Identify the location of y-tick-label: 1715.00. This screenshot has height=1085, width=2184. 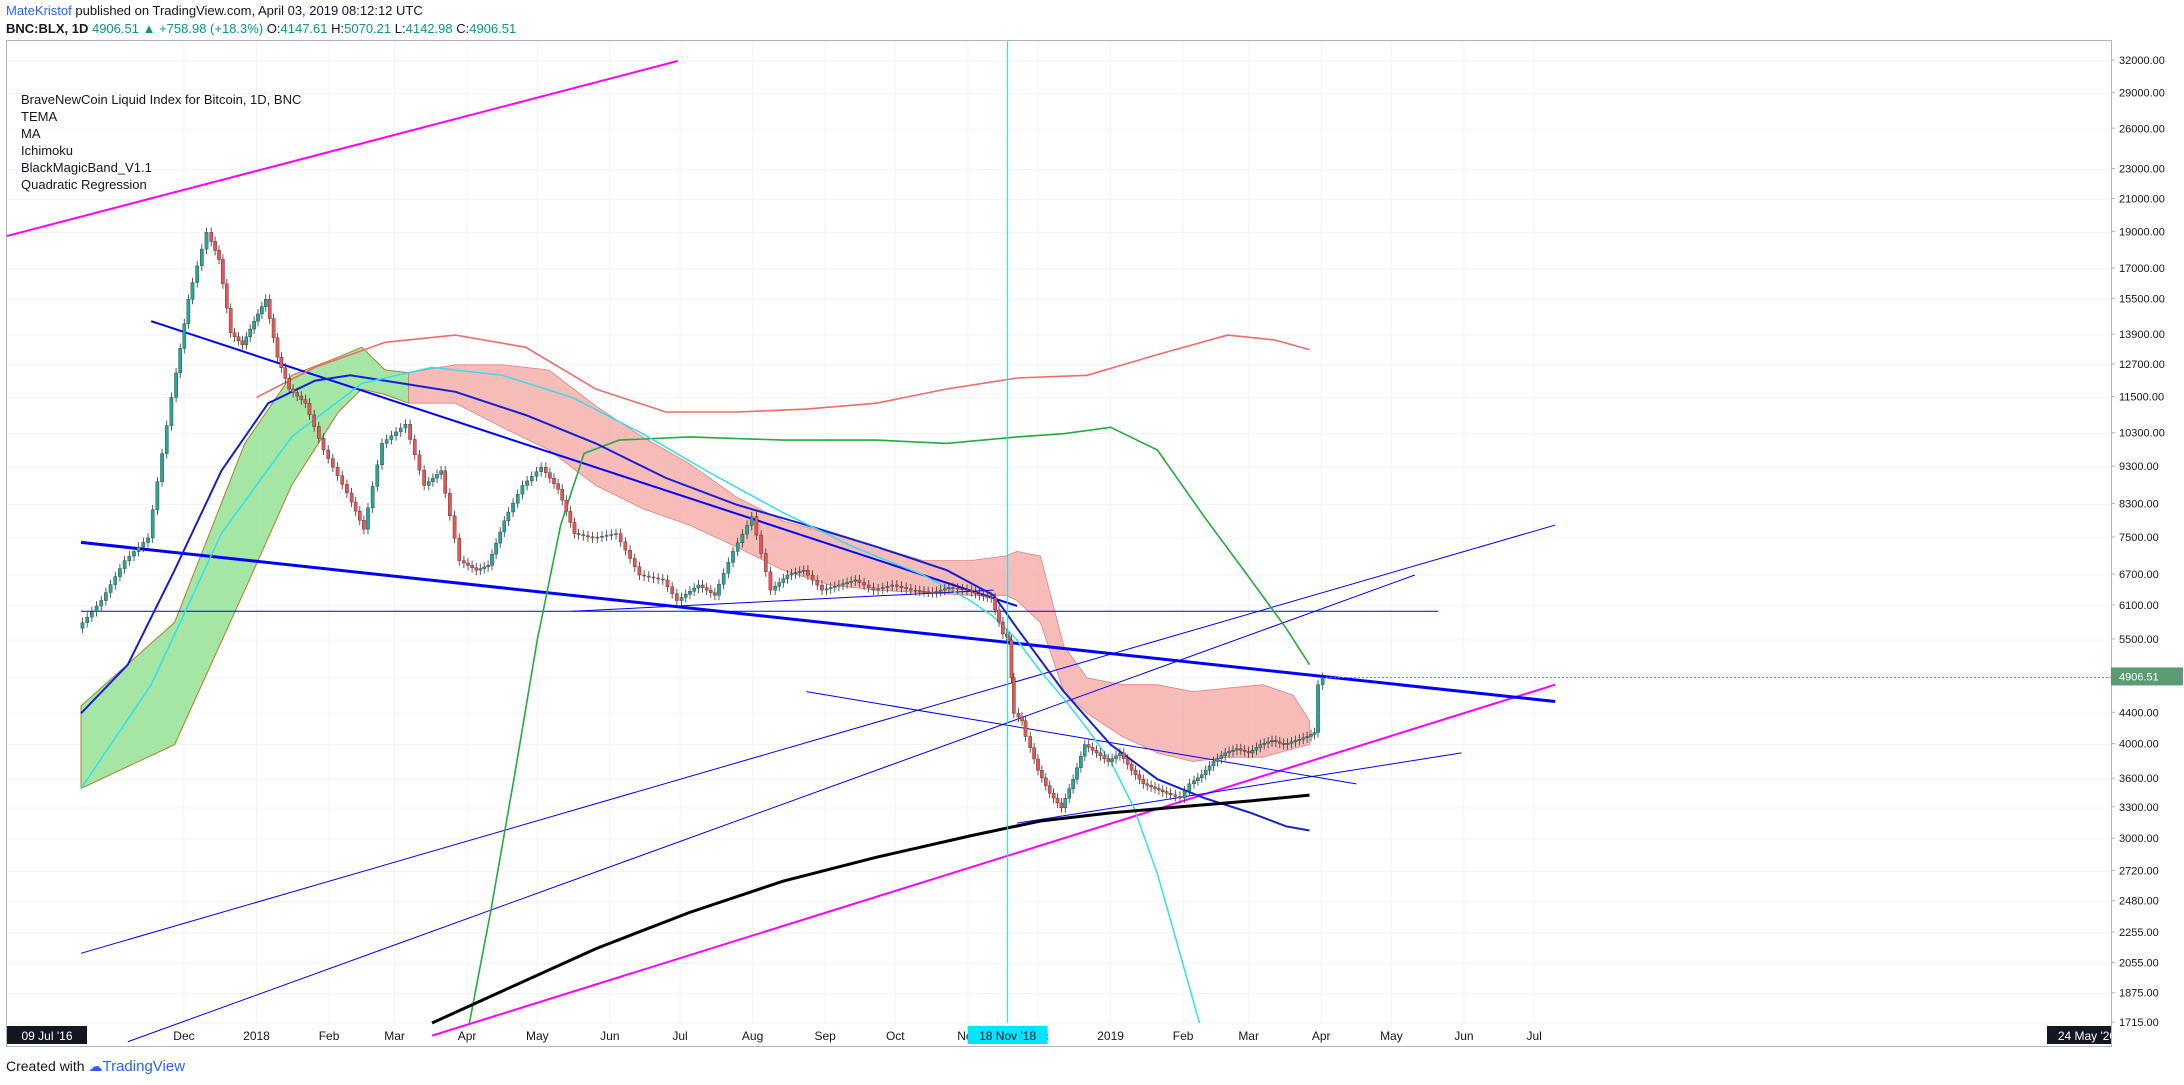
(2139, 1023).